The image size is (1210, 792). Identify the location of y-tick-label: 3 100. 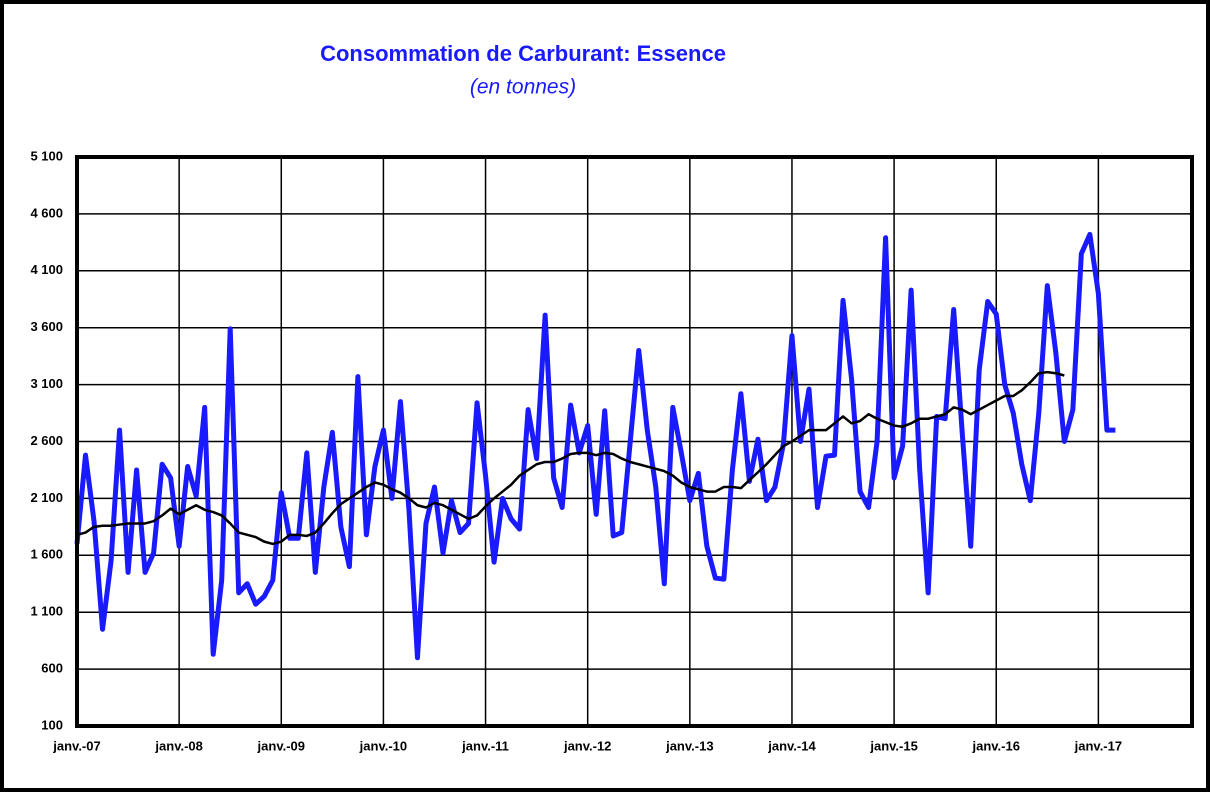
(46, 383).